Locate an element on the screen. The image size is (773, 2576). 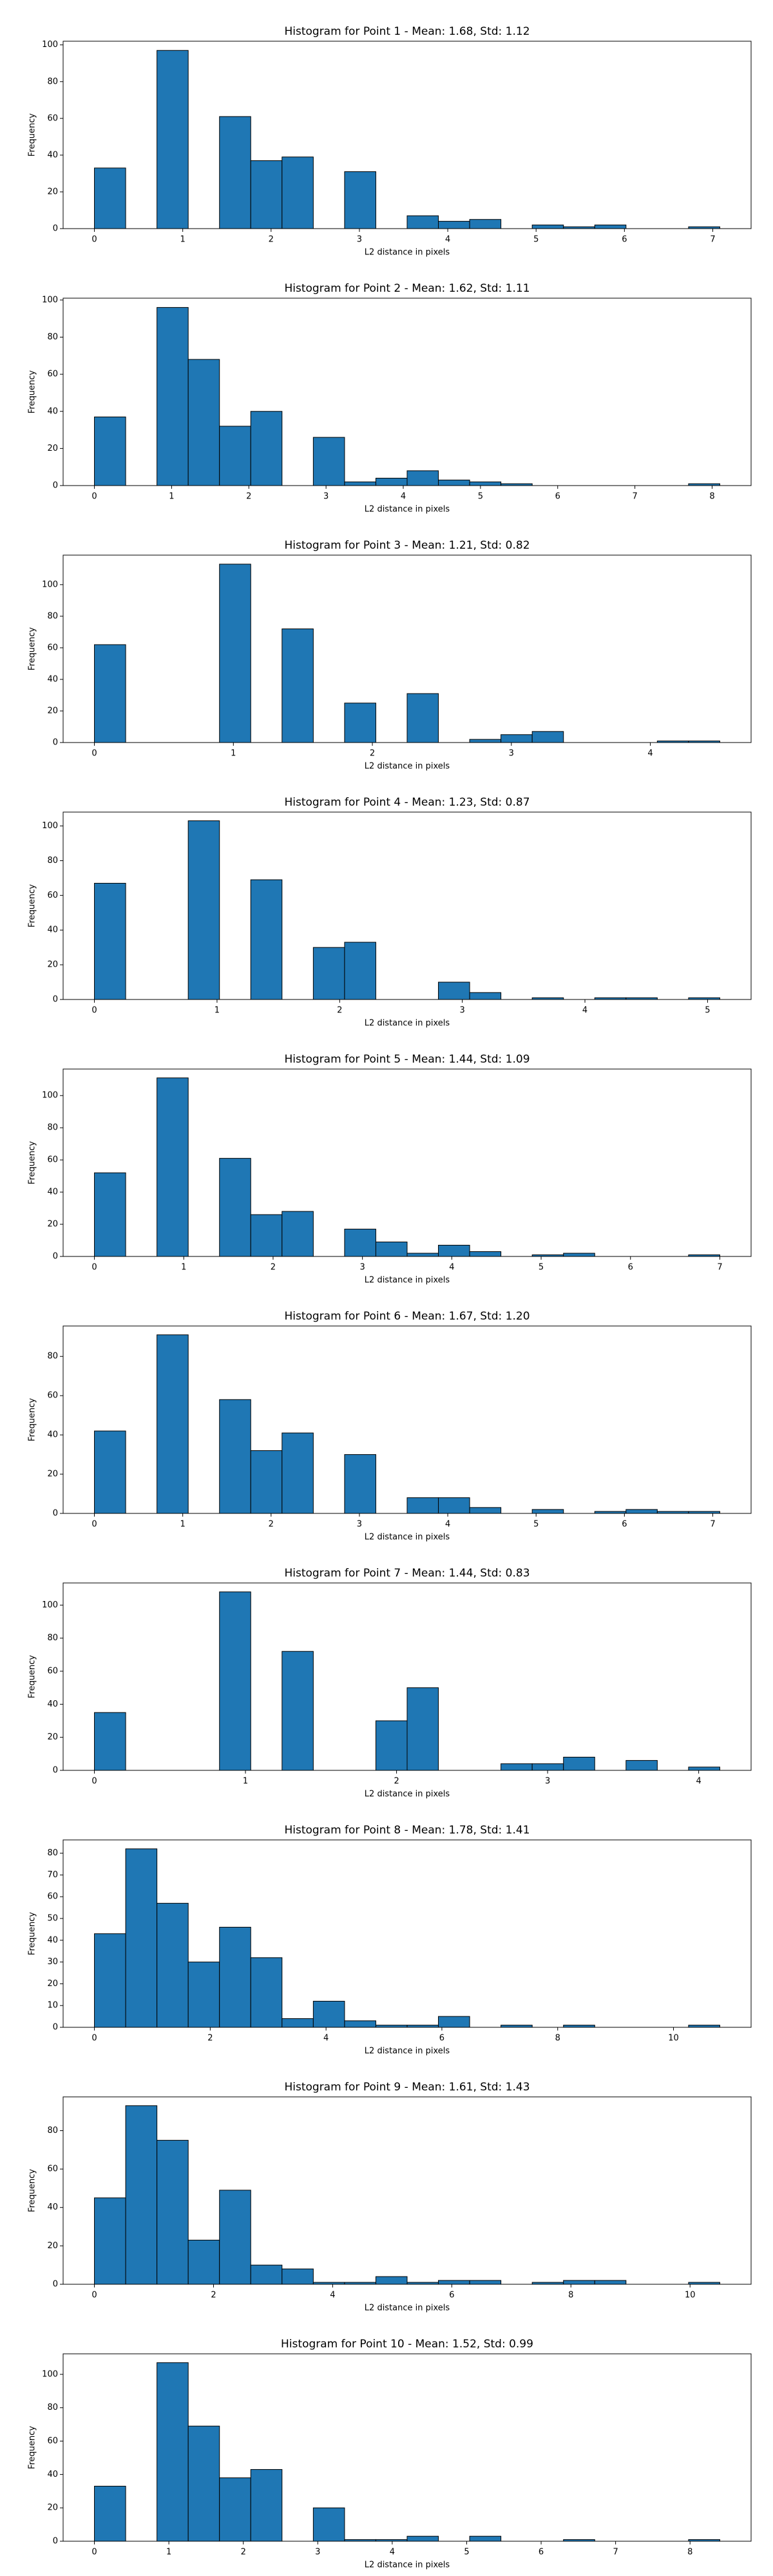
y-tick-label: 50 is located at coordinates (52, 1919).